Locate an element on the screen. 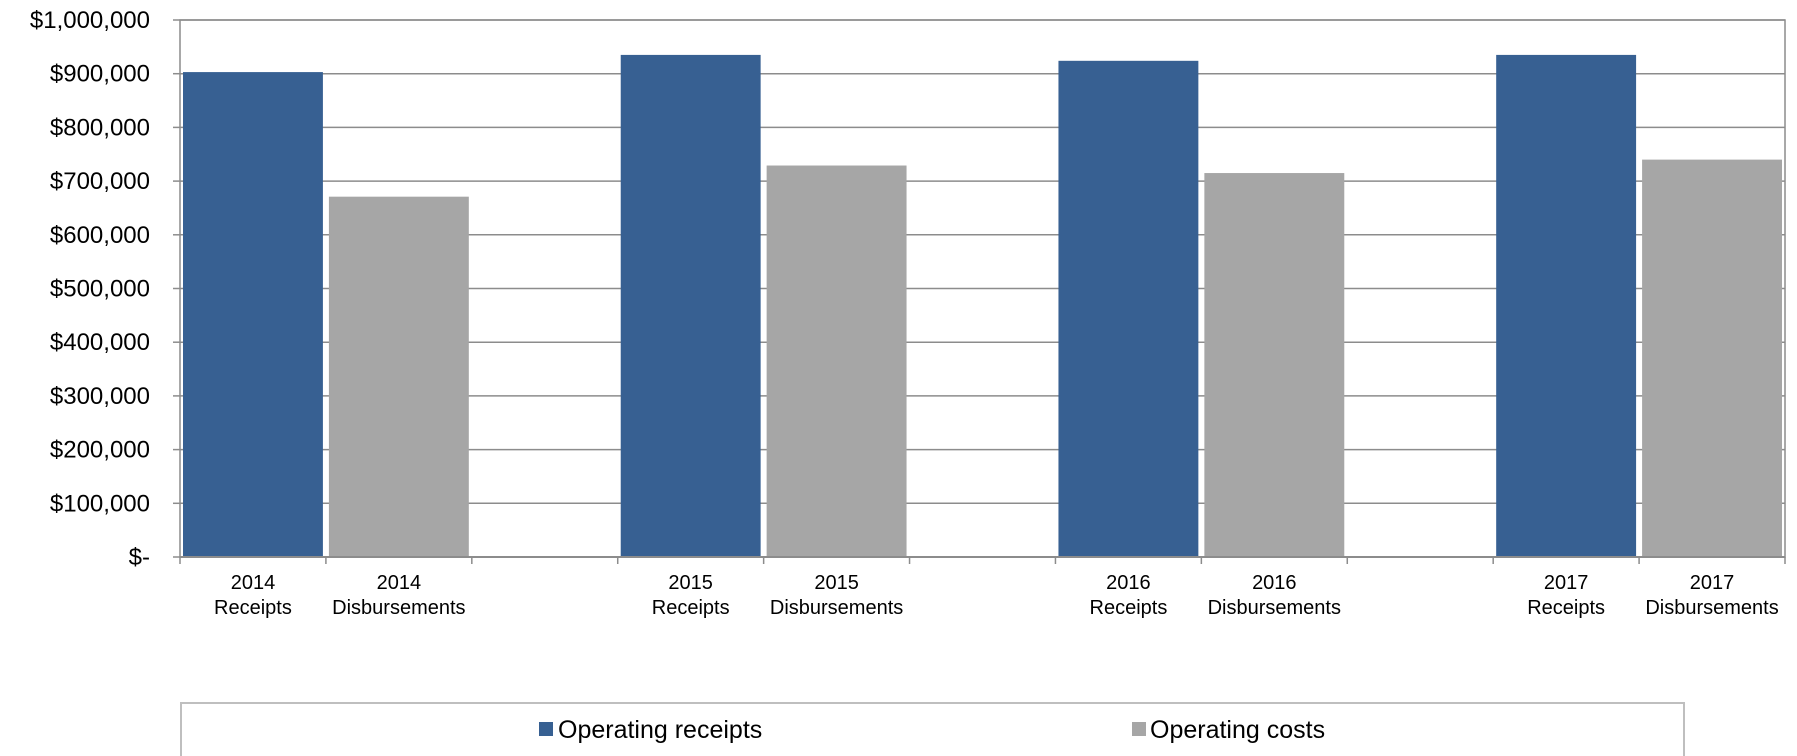 This screenshot has width=1797, height=756. legend-label-operating-receipts: Operating receipts is located at coordinates (660, 730).